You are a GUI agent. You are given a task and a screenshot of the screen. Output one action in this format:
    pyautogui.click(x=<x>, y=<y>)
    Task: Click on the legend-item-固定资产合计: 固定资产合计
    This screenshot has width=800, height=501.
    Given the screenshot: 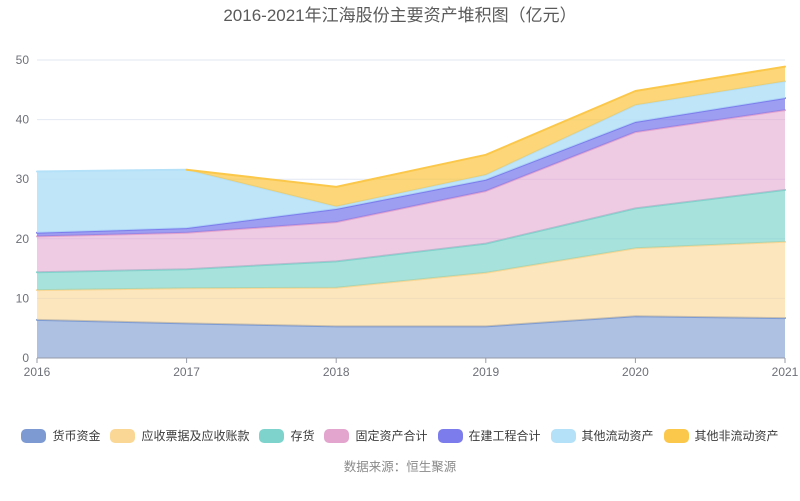 What is the action you would take?
    pyautogui.click(x=376, y=435)
    